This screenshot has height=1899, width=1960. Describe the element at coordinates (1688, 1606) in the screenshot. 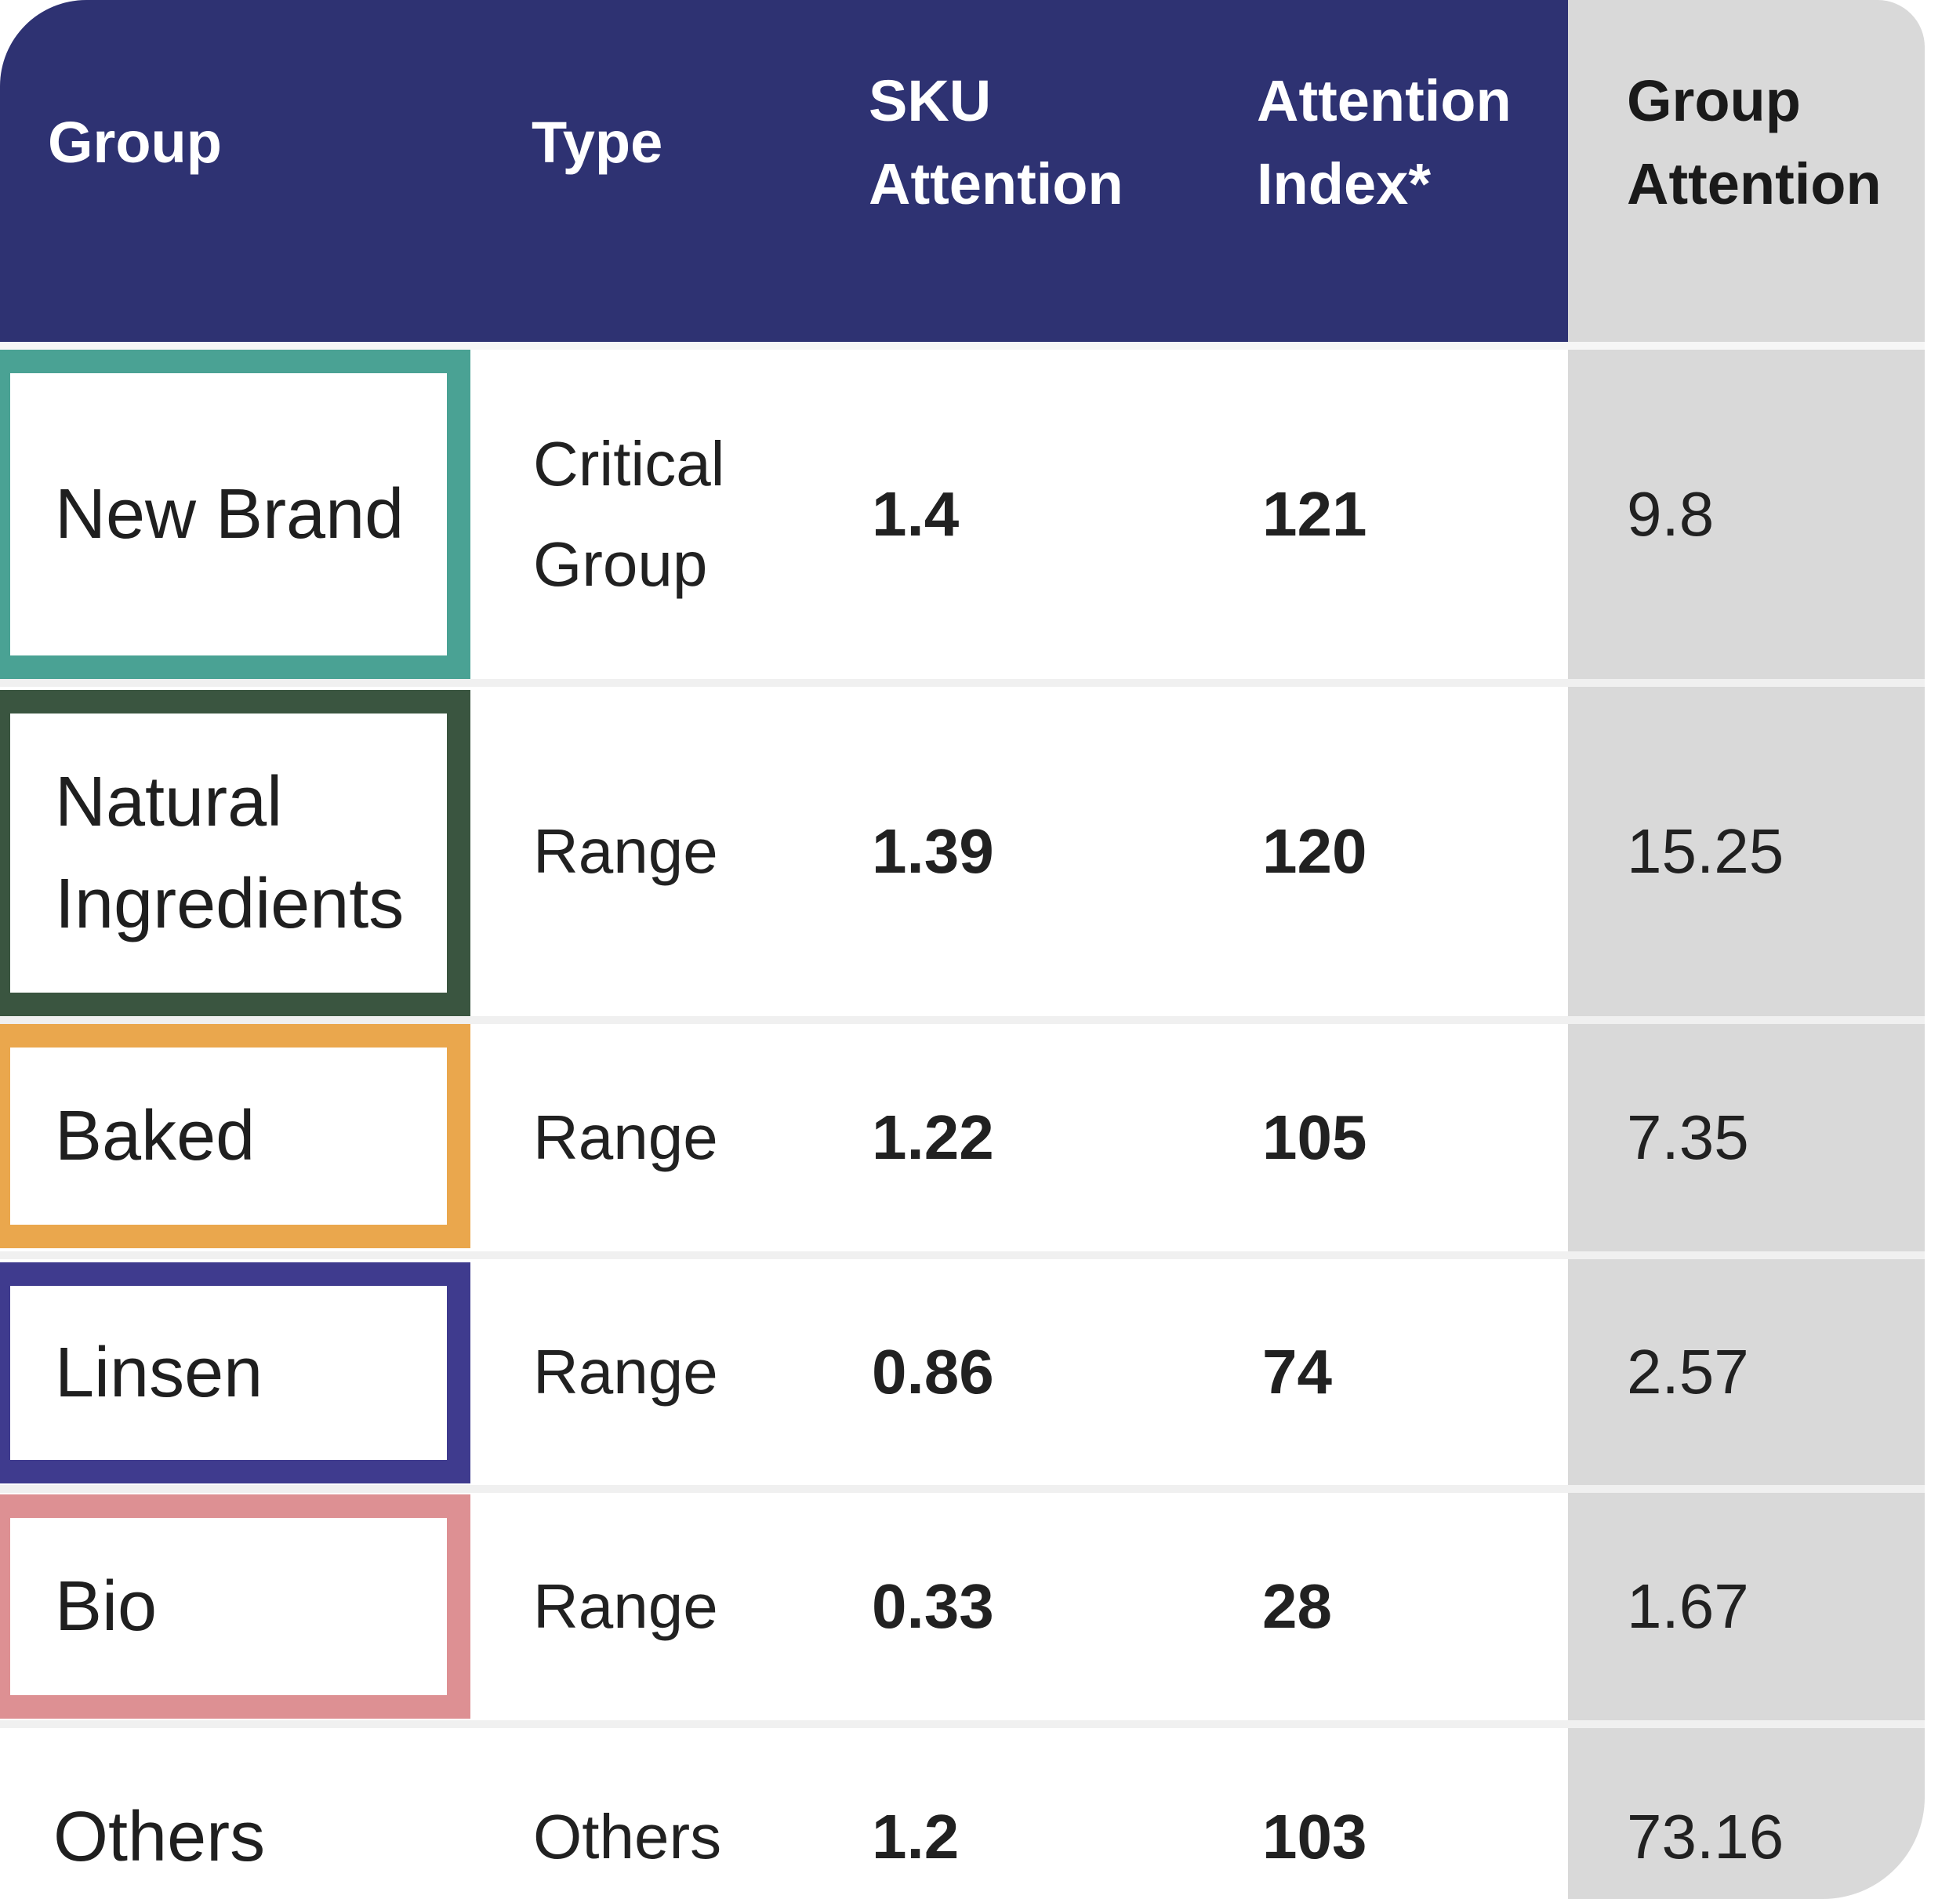

I see `group-attention-cell: 1.67` at that location.